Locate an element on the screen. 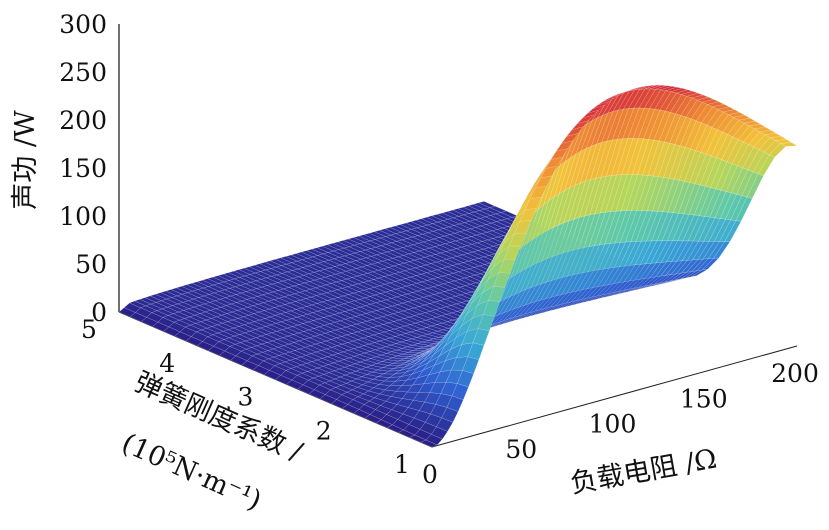 The image size is (829, 530). x-tick-label: 50 is located at coordinates (521, 449).